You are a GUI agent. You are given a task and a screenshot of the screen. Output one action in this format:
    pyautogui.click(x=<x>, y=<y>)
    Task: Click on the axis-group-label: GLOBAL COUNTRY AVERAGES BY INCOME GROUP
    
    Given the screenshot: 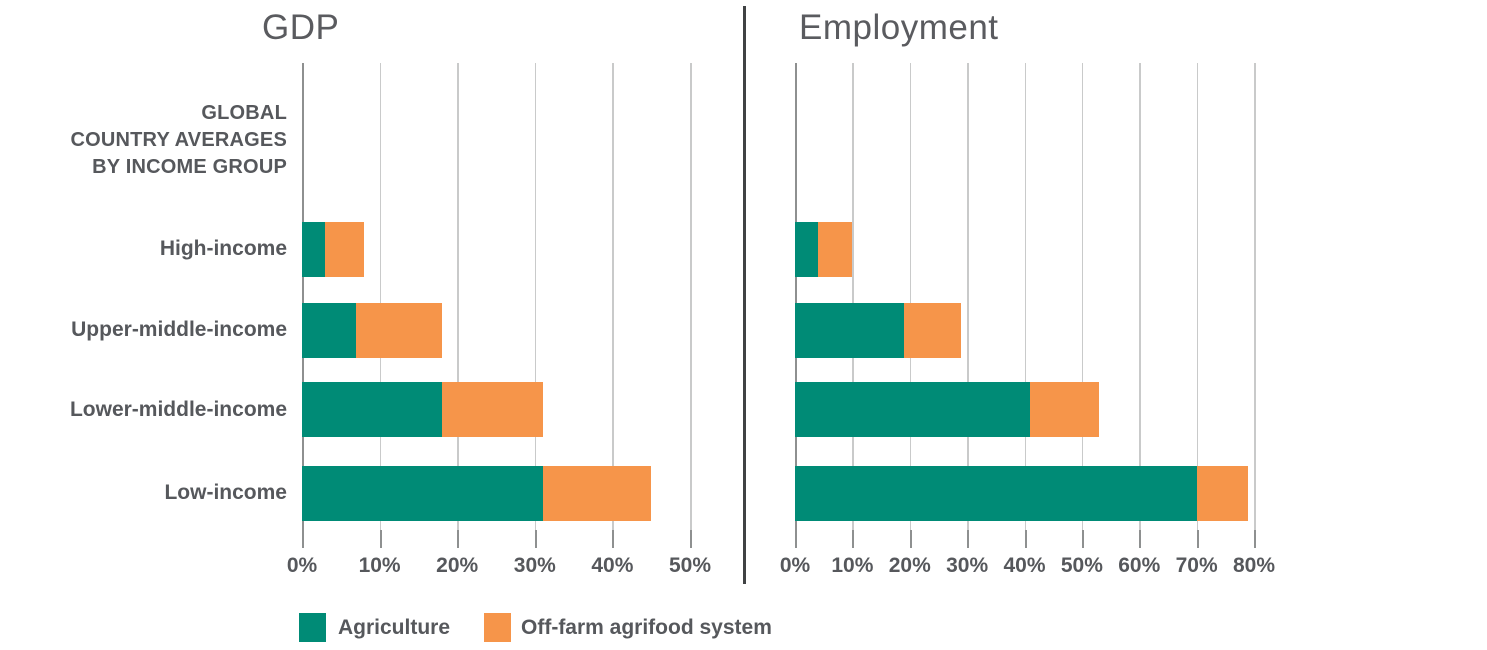 What is the action you would take?
    pyautogui.click(x=178, y=140)
    